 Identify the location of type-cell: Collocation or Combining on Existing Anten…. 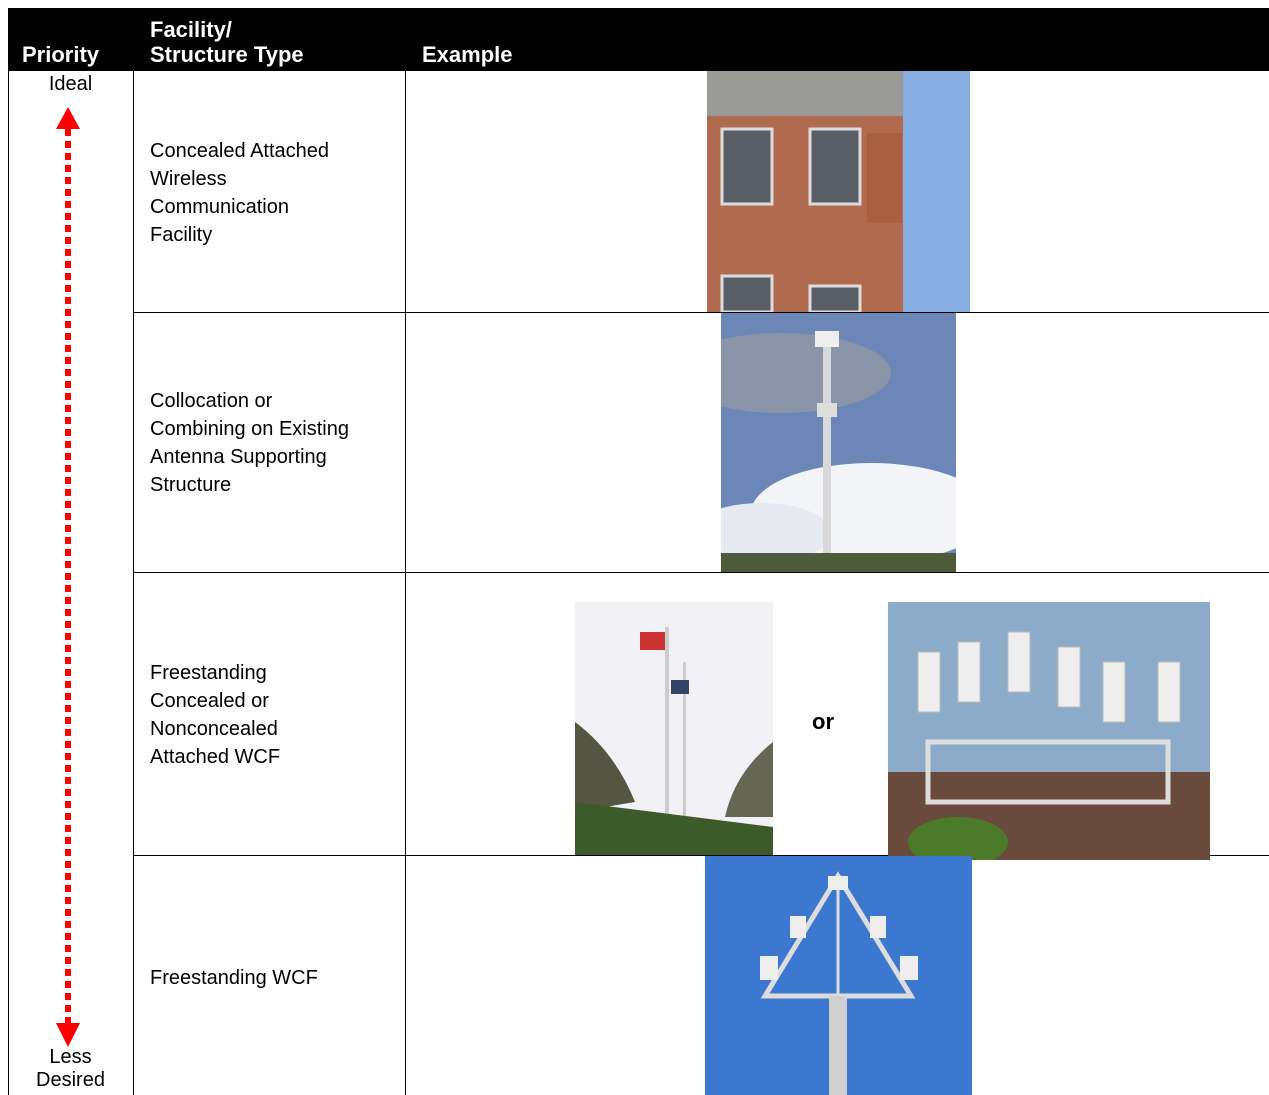
(275, 443).